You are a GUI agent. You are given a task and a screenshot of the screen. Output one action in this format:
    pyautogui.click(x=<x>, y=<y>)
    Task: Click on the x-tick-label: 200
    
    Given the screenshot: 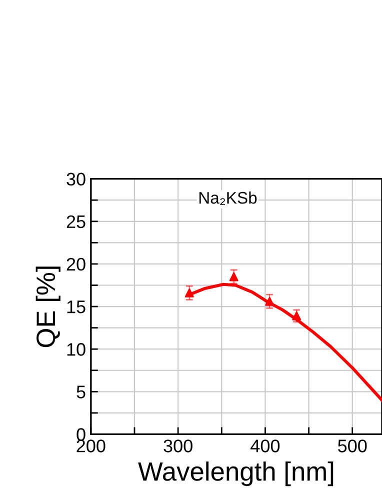 What is the action you would take?
    pyautogui.click(x=91, y=446)
    